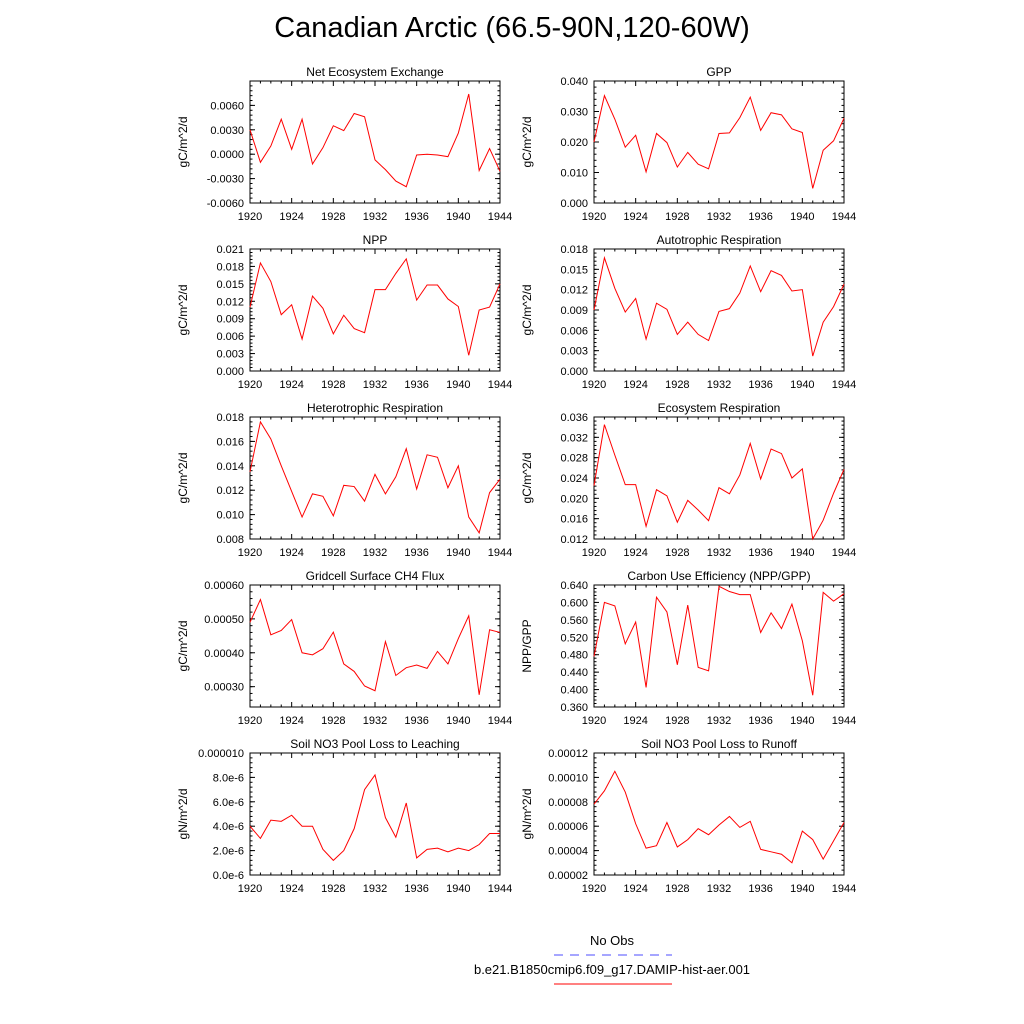  What do you see at coordinates (291, 217) in the screenshot?
I see `panel-net-ecosystem-exchange-xtick-label: 1924` at bounding box center [291, 217].